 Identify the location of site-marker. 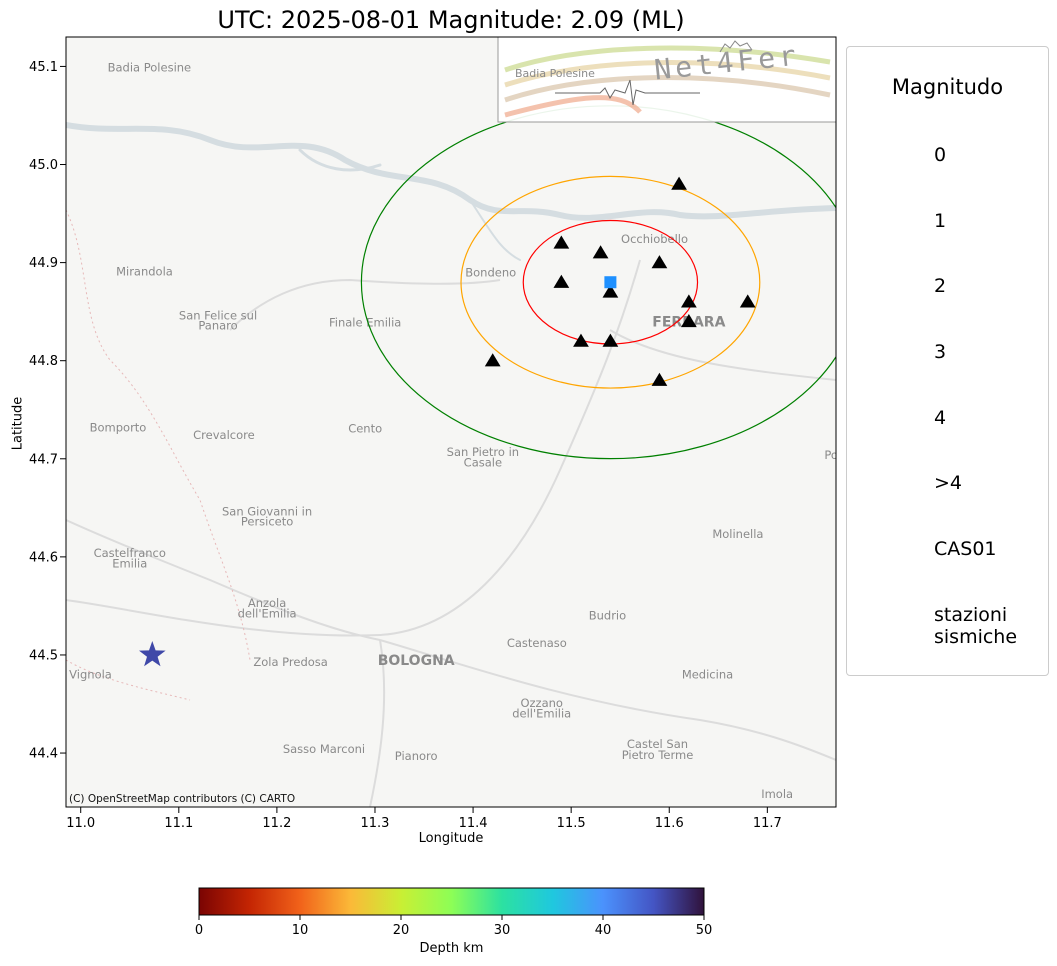
(610, 282).